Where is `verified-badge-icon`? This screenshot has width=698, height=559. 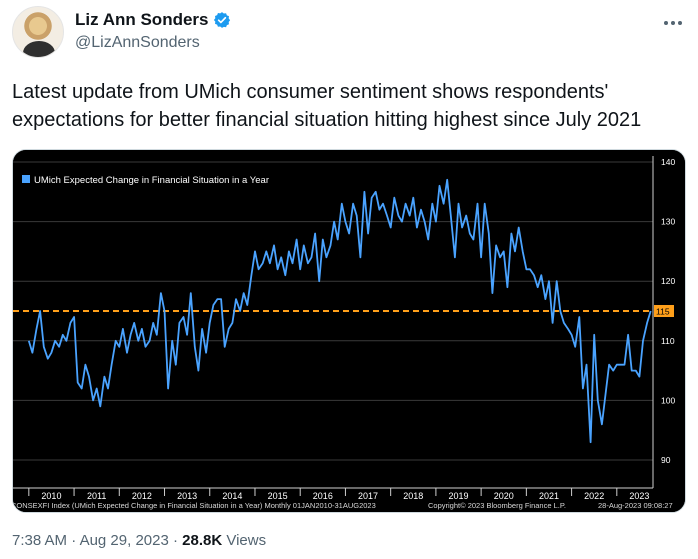 verified-badge-icon is located at coordinates (221, 20).